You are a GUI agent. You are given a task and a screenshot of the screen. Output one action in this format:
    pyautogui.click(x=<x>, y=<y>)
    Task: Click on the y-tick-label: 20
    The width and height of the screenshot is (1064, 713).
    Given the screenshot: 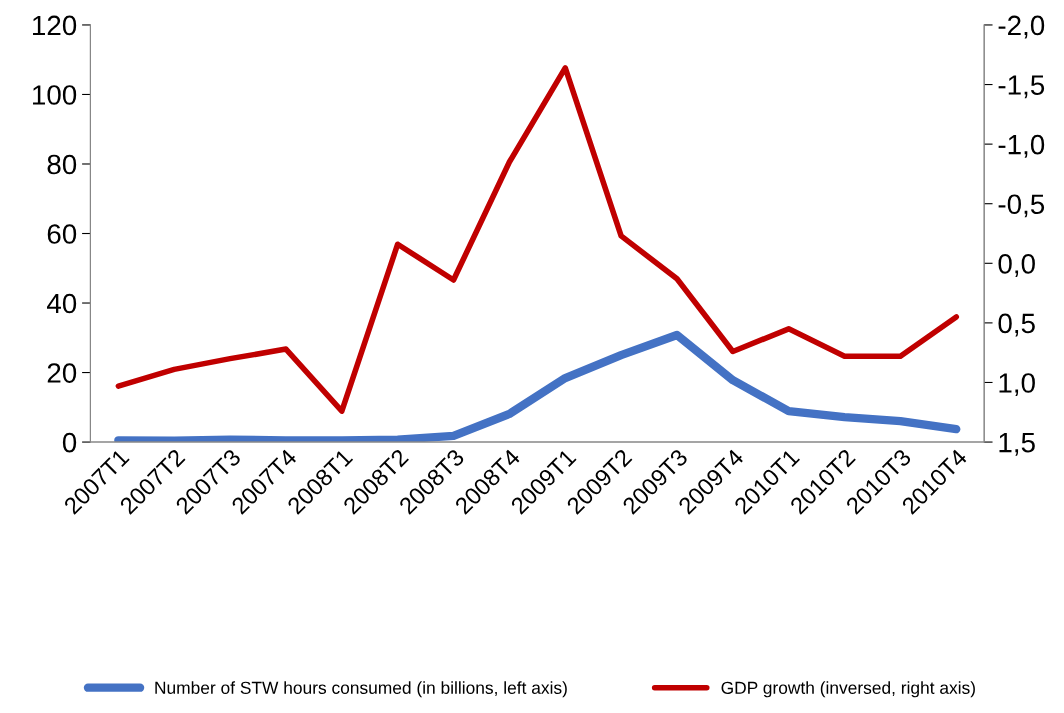 What is the action you would take?
    pyautogui.click(x=62, y=373)
    